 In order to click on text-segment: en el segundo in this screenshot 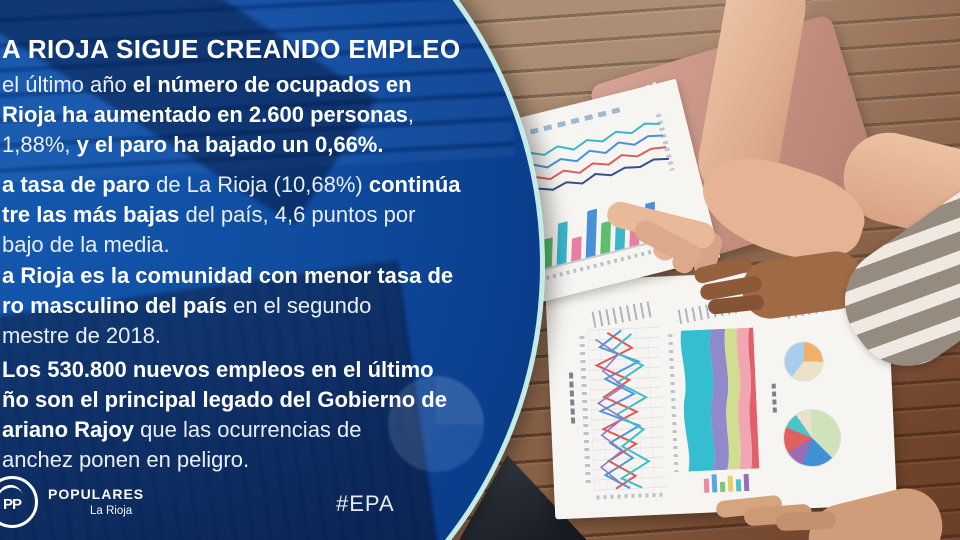, I will do `click(302, 305)`.